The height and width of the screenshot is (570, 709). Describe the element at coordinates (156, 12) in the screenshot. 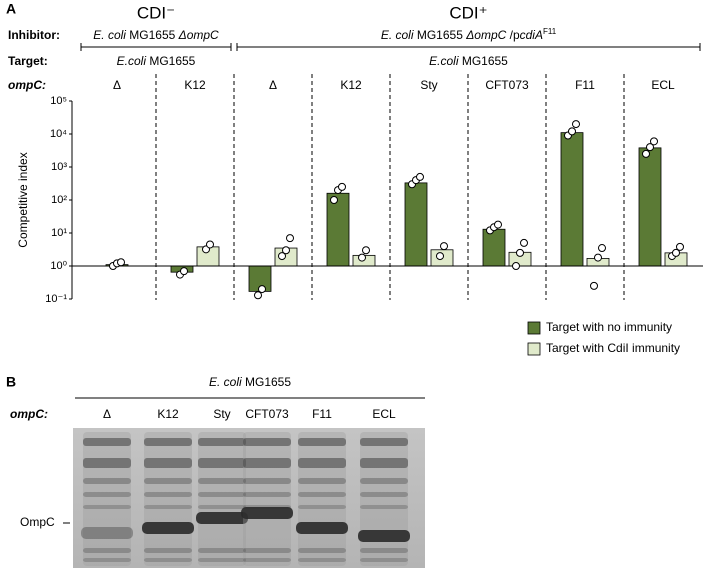

I see `condition-label: CDI⁻` at that location.